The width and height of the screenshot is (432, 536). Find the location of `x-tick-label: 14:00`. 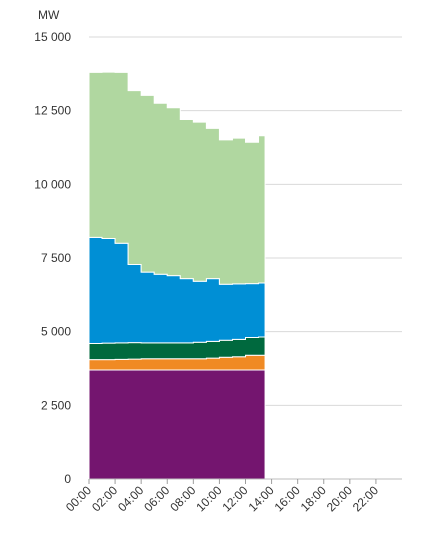

x-tick-label: 14:00 is located at coordinates (261, 498).